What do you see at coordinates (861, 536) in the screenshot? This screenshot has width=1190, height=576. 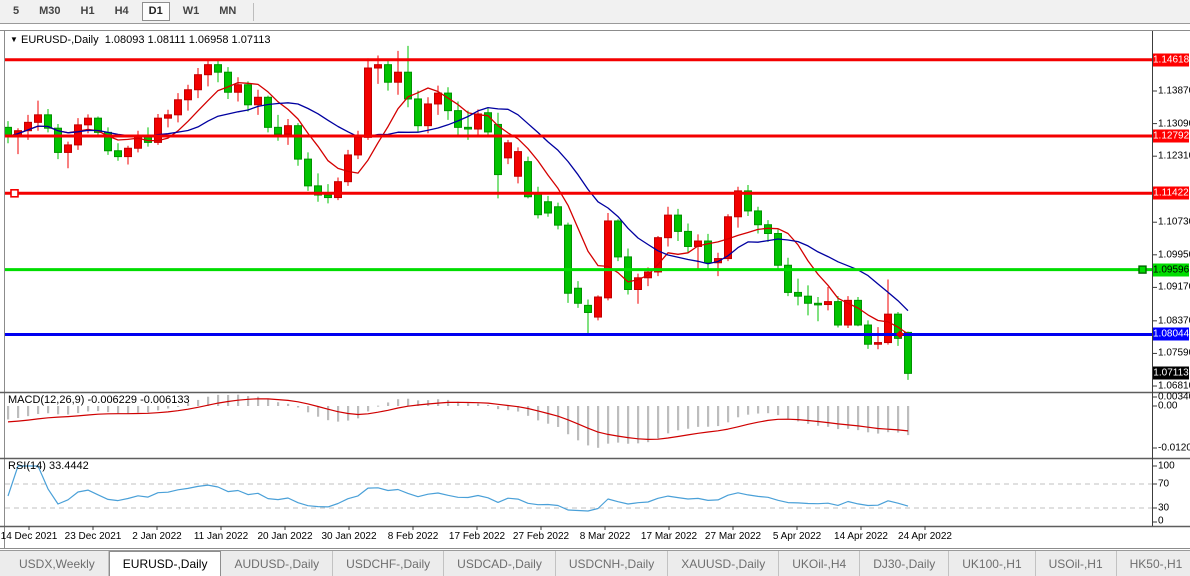 I see `time-axis-label: 14 Apr 2022` at bounding box center [861, 536].